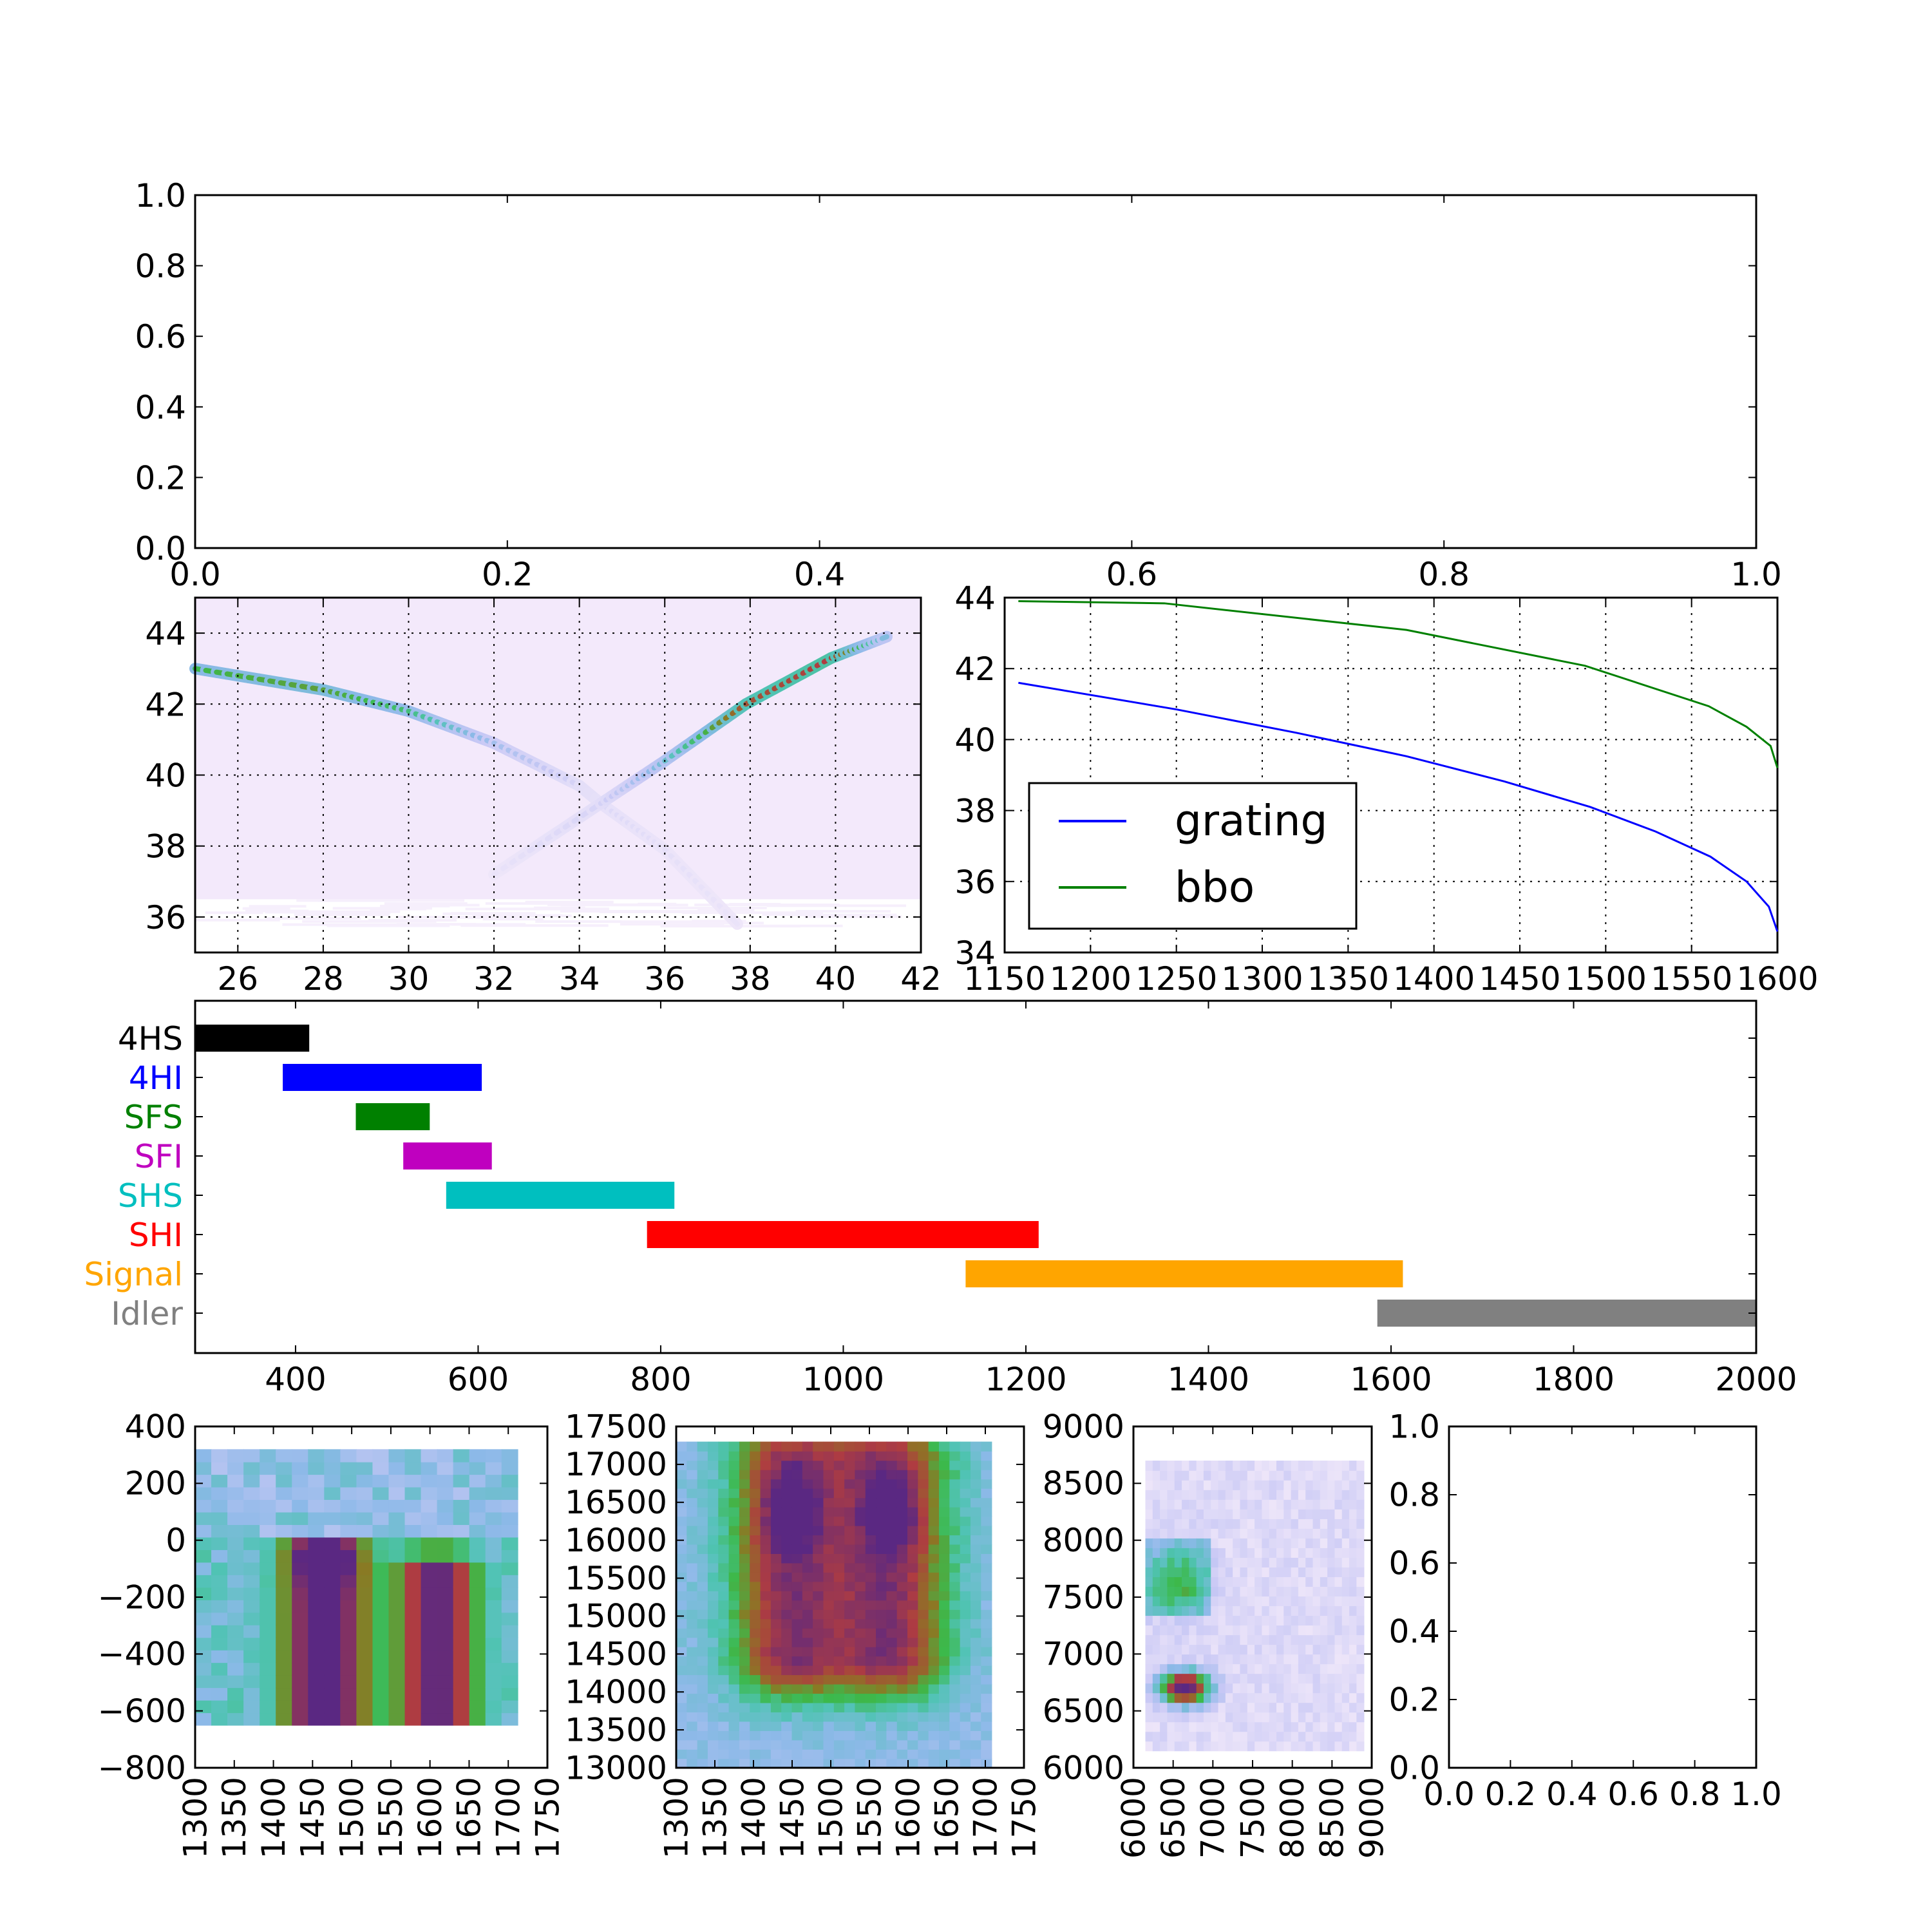 This screenshot has width=1932, height=1932. What do you see at coordinates (975, 669) in the screenshot?
I see `y-tick-label: 42` at bounding box center [975, 669].